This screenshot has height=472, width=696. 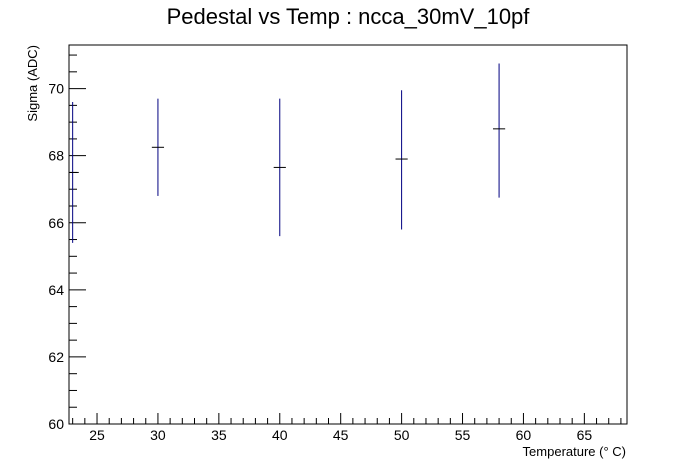 What do you see at coordinates (56, 357) in the screenshot?
I see `y-tick-label: 62` at bounding box center [56, 357].